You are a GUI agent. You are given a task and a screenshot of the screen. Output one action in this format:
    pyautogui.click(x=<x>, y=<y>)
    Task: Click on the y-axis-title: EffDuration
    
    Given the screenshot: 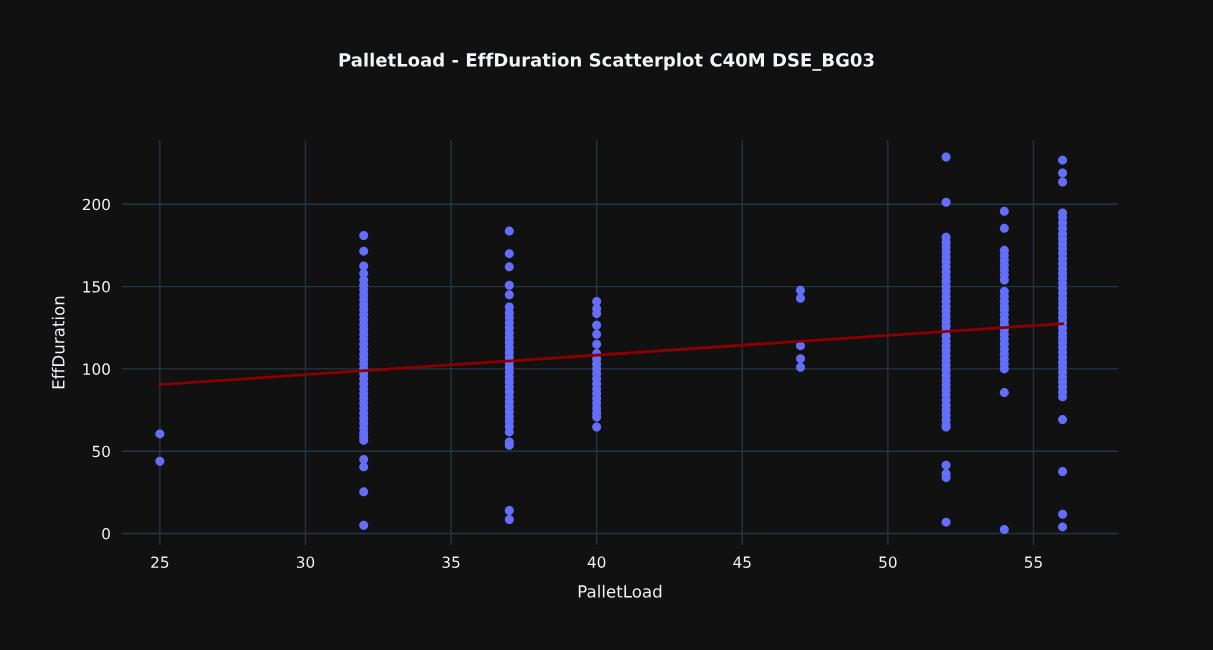 What is the action you would take?
    pyautogui.click(x=58, y=342)
    